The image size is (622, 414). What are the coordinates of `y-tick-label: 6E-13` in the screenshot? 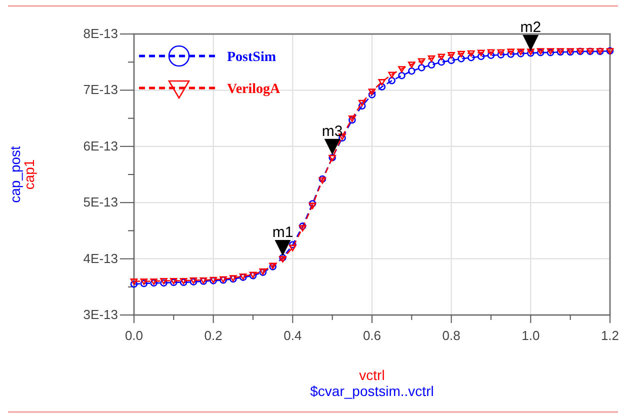 It's located at (100, 146).